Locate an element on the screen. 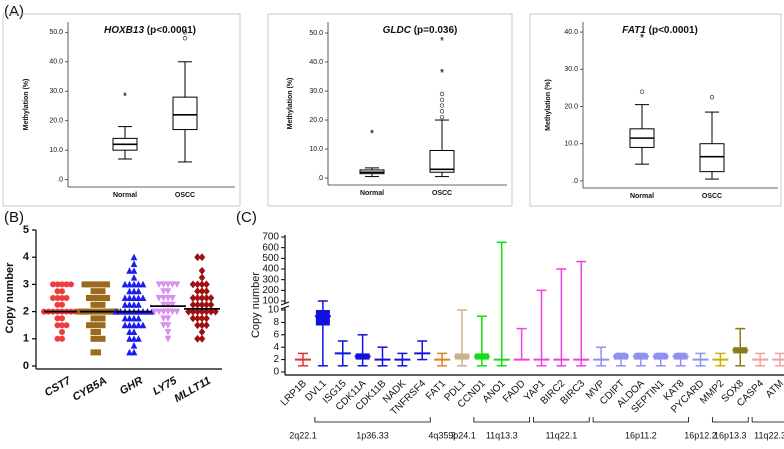 This screenshot has height=449, width=784. y-tick-label: 40.0 is located at coordinates (571, 32).